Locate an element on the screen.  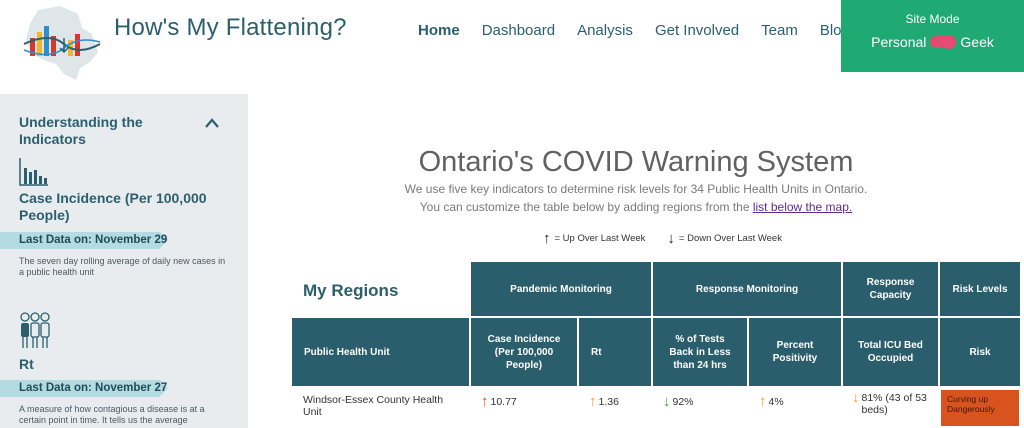
group-risk-levels: Risk Levels is located at coordinates (980, 289).